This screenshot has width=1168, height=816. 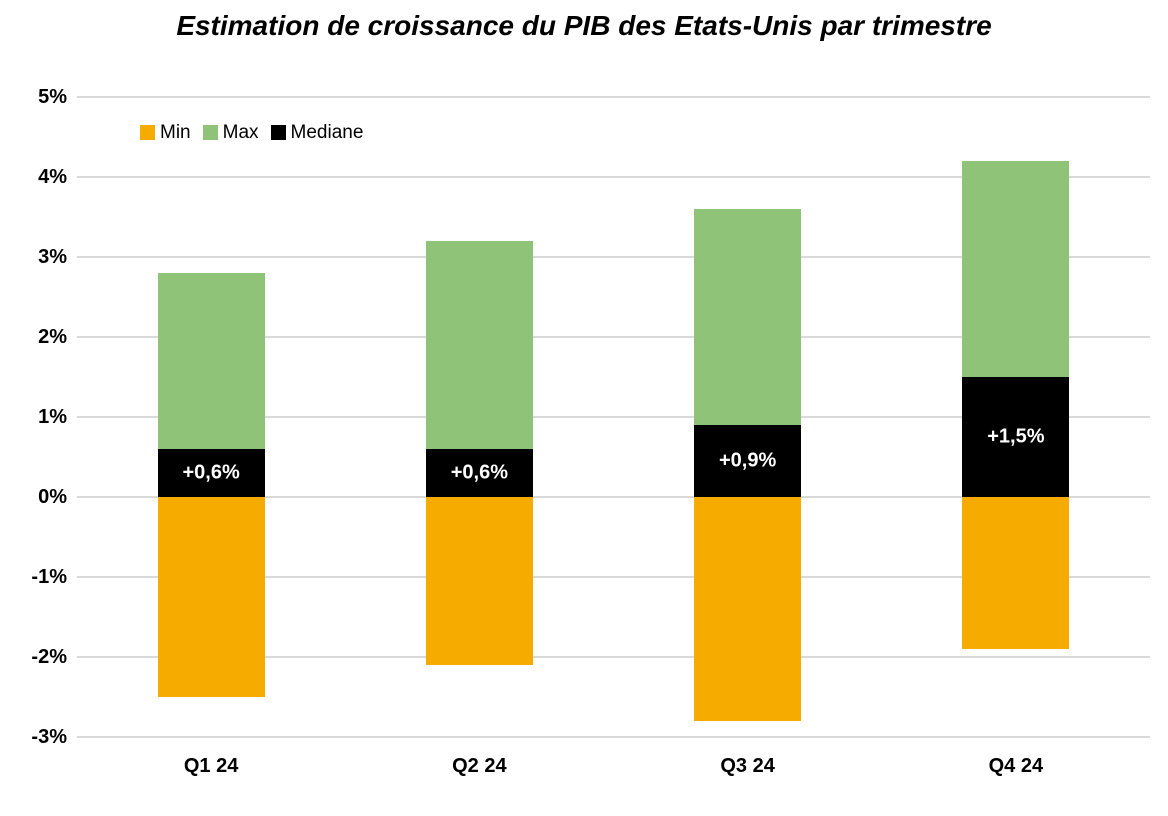 I want to click on legend-item-max: Max, so click(x=230, y=132).